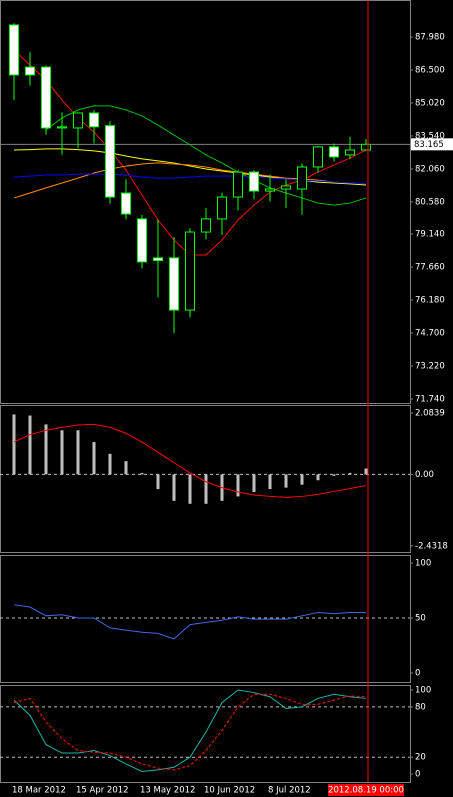  Describe the element at coordinates (420, 707) in the screenshot. I see `y-tick-label: 80` at that location.